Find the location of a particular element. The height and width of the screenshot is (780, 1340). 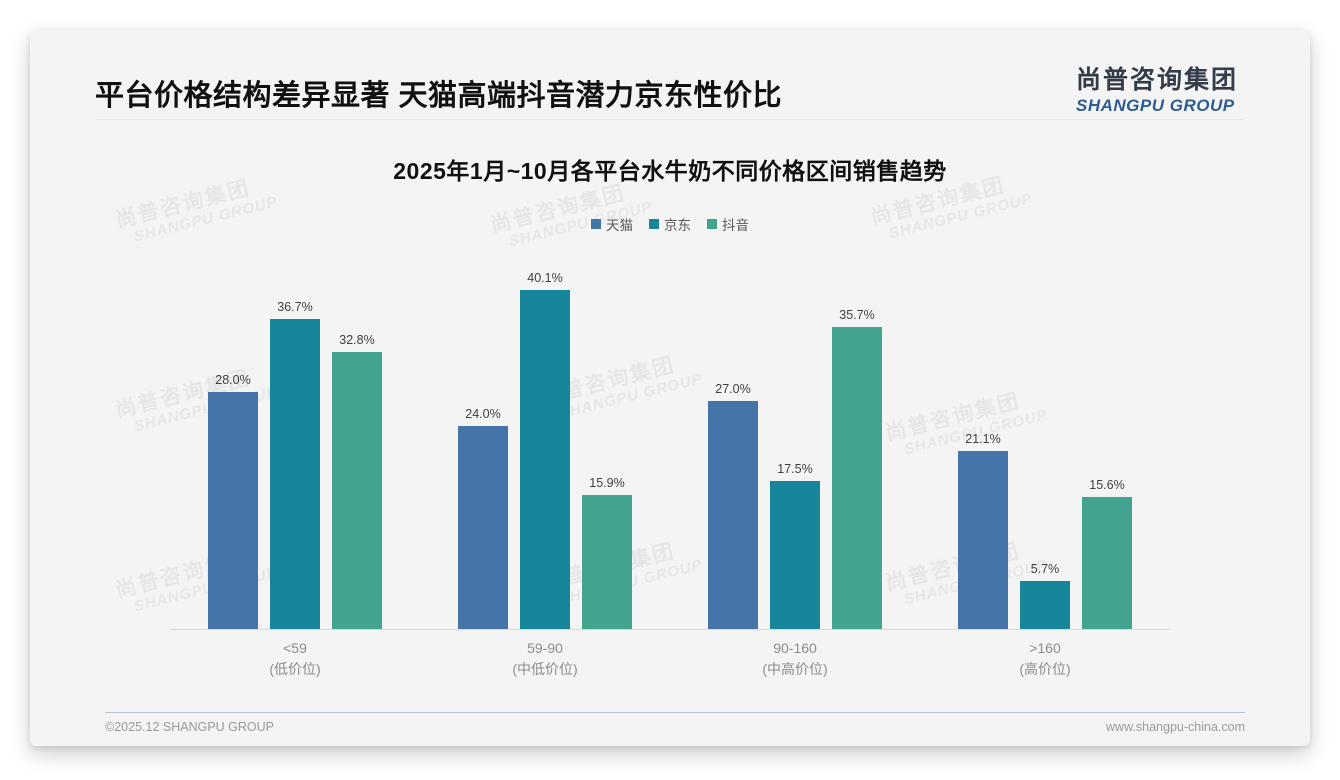

bar-group: 24.0% 40.1% 15.9% is located at coordinates (545, 449).